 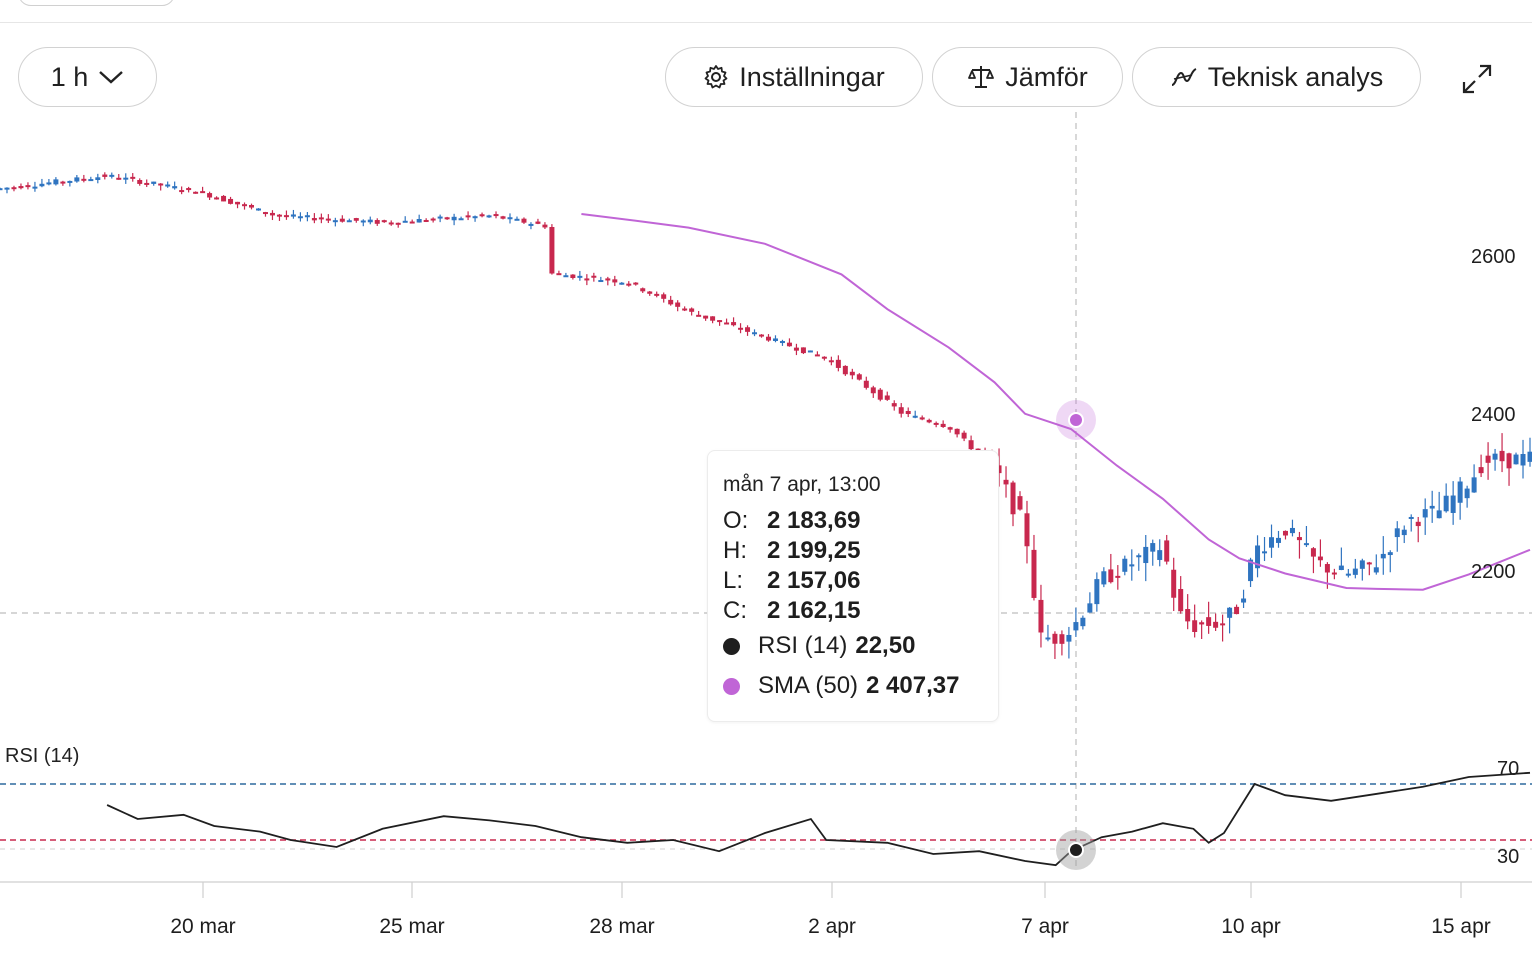 What do you see at coordinates (1461, 926) in the screenshot?
I see `x-tick-label: 15 apr` at bounding box center [1461, 926].